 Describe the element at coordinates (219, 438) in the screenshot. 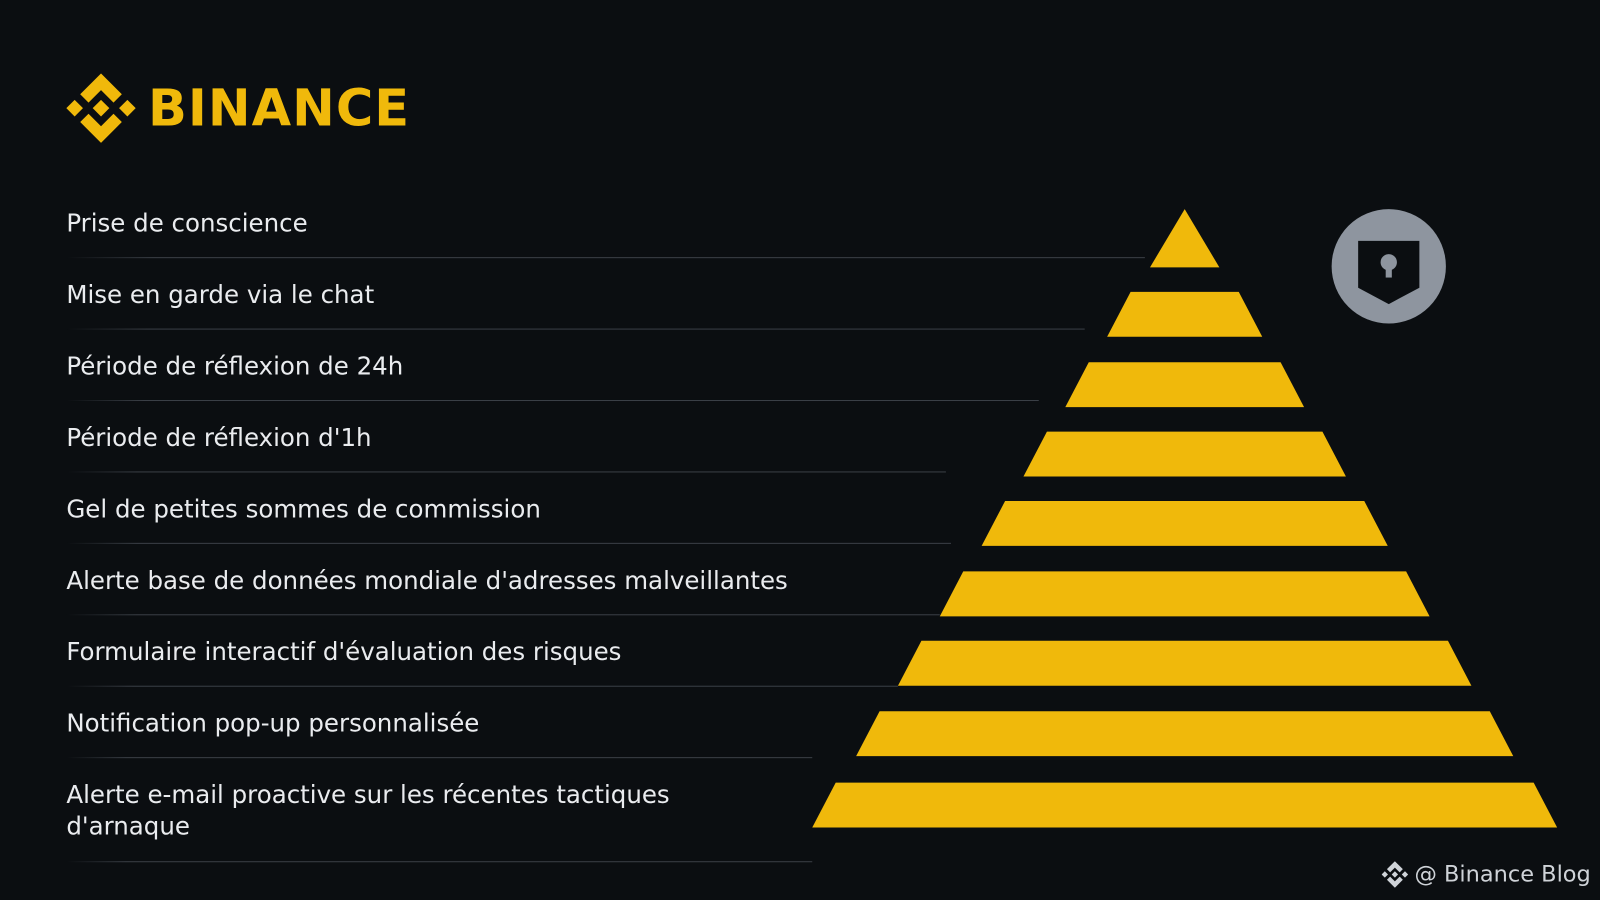

I see `level-label: Période de réflexion d'1h` at that location.